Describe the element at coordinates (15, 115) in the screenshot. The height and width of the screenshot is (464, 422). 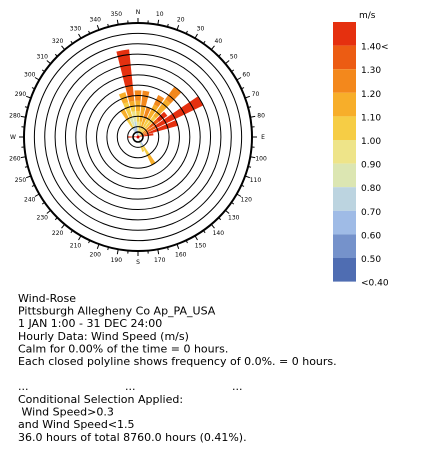
I see `direction-label: 280` at that location.